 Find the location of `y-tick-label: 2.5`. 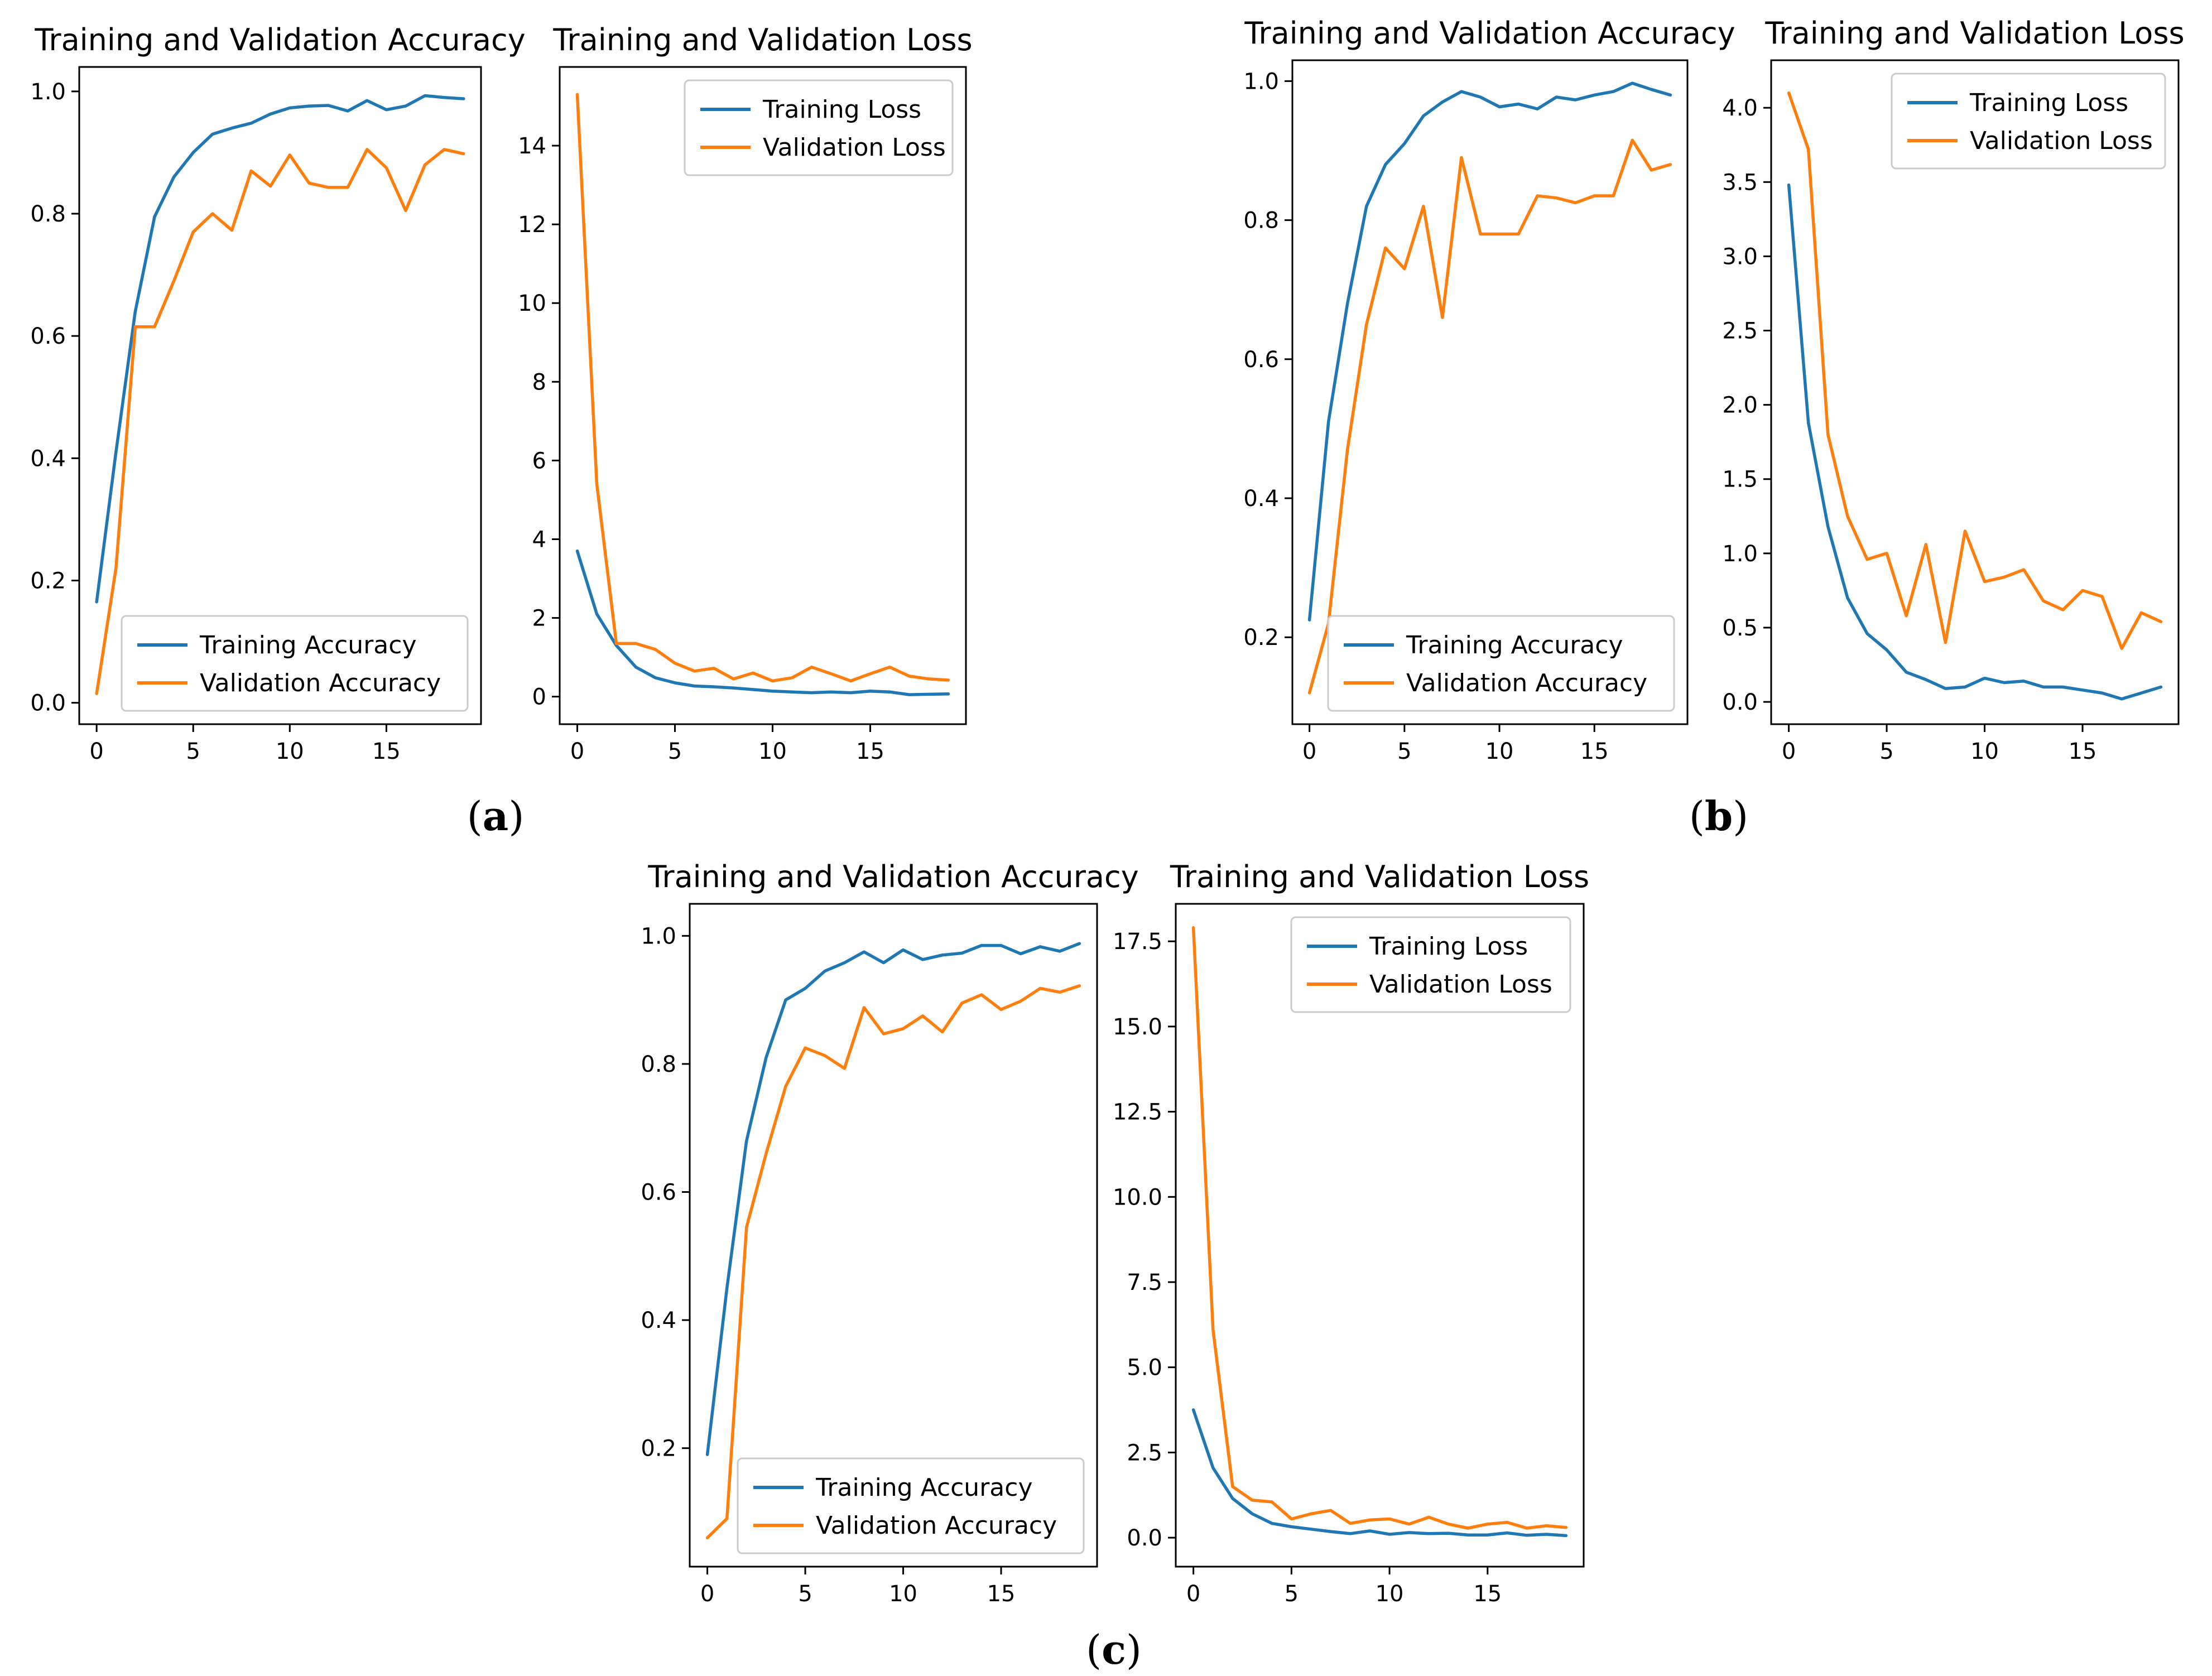

y-tick-label: 2.5 is located at coordinates (1144, 1453).